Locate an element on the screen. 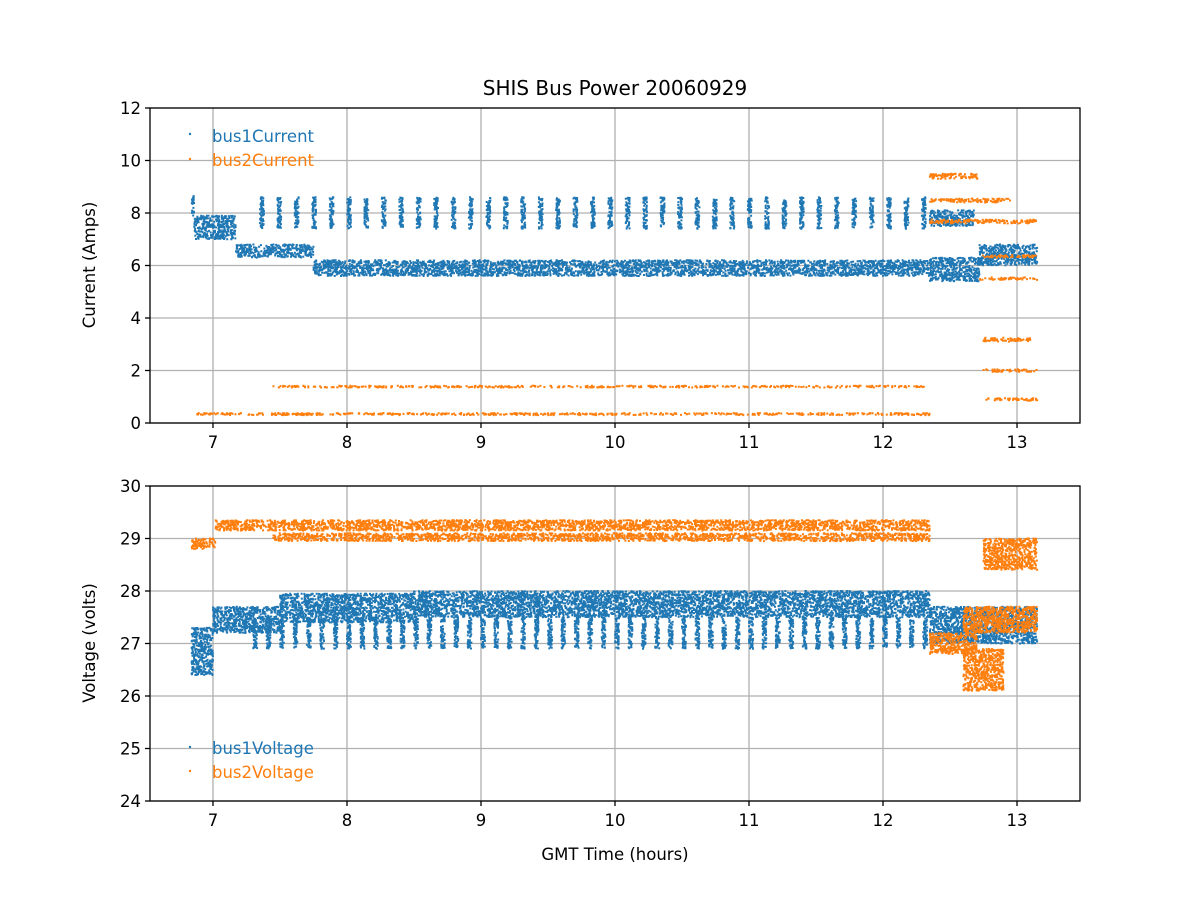  y-tick-label: 0 is located at coordinates (136, 423).